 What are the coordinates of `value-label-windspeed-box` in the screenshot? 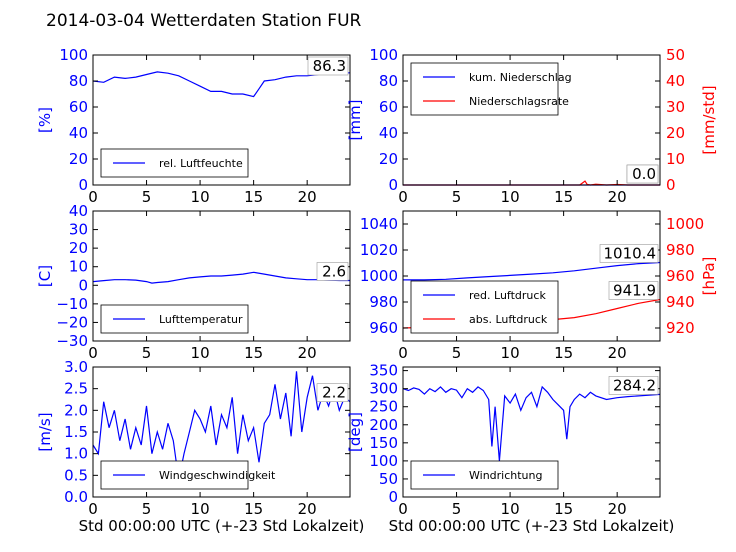 It's located at (332, 392).